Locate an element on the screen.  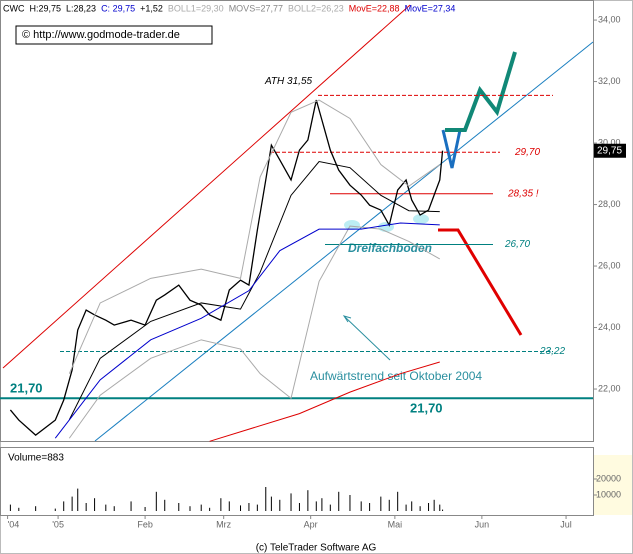
x-tick-label: '05 is located at coordinates (58, 524).